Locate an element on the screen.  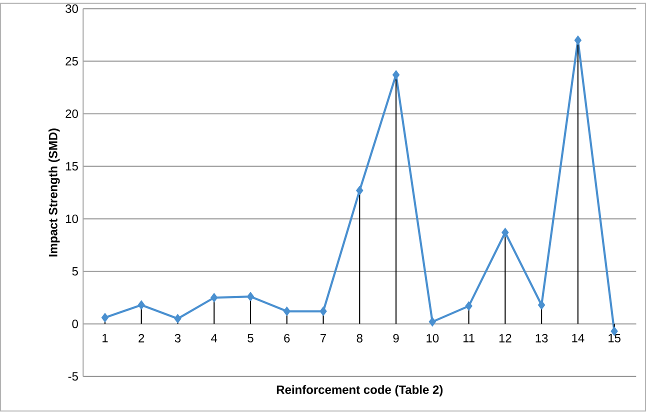
x-tick-label: 13 is located at coordinates (542, 338).